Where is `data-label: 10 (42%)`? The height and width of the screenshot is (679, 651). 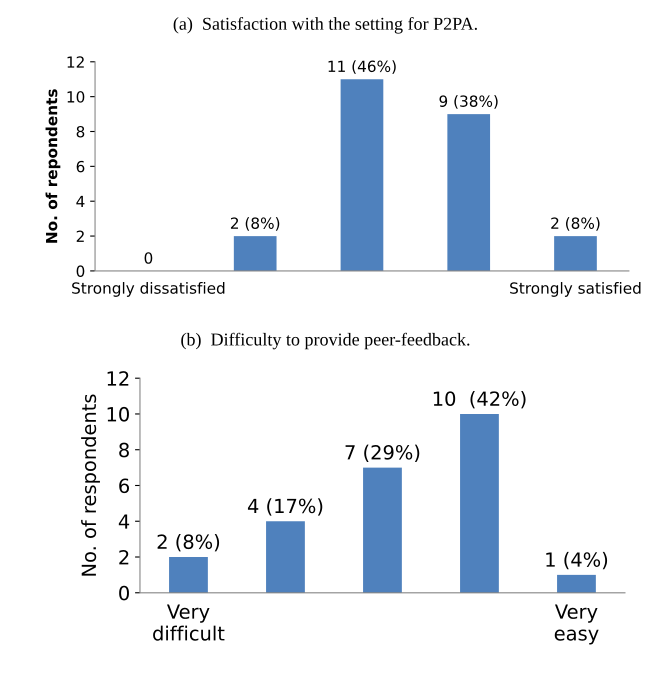
data-label: 10 (42%) is located at coordinates (480, 399).